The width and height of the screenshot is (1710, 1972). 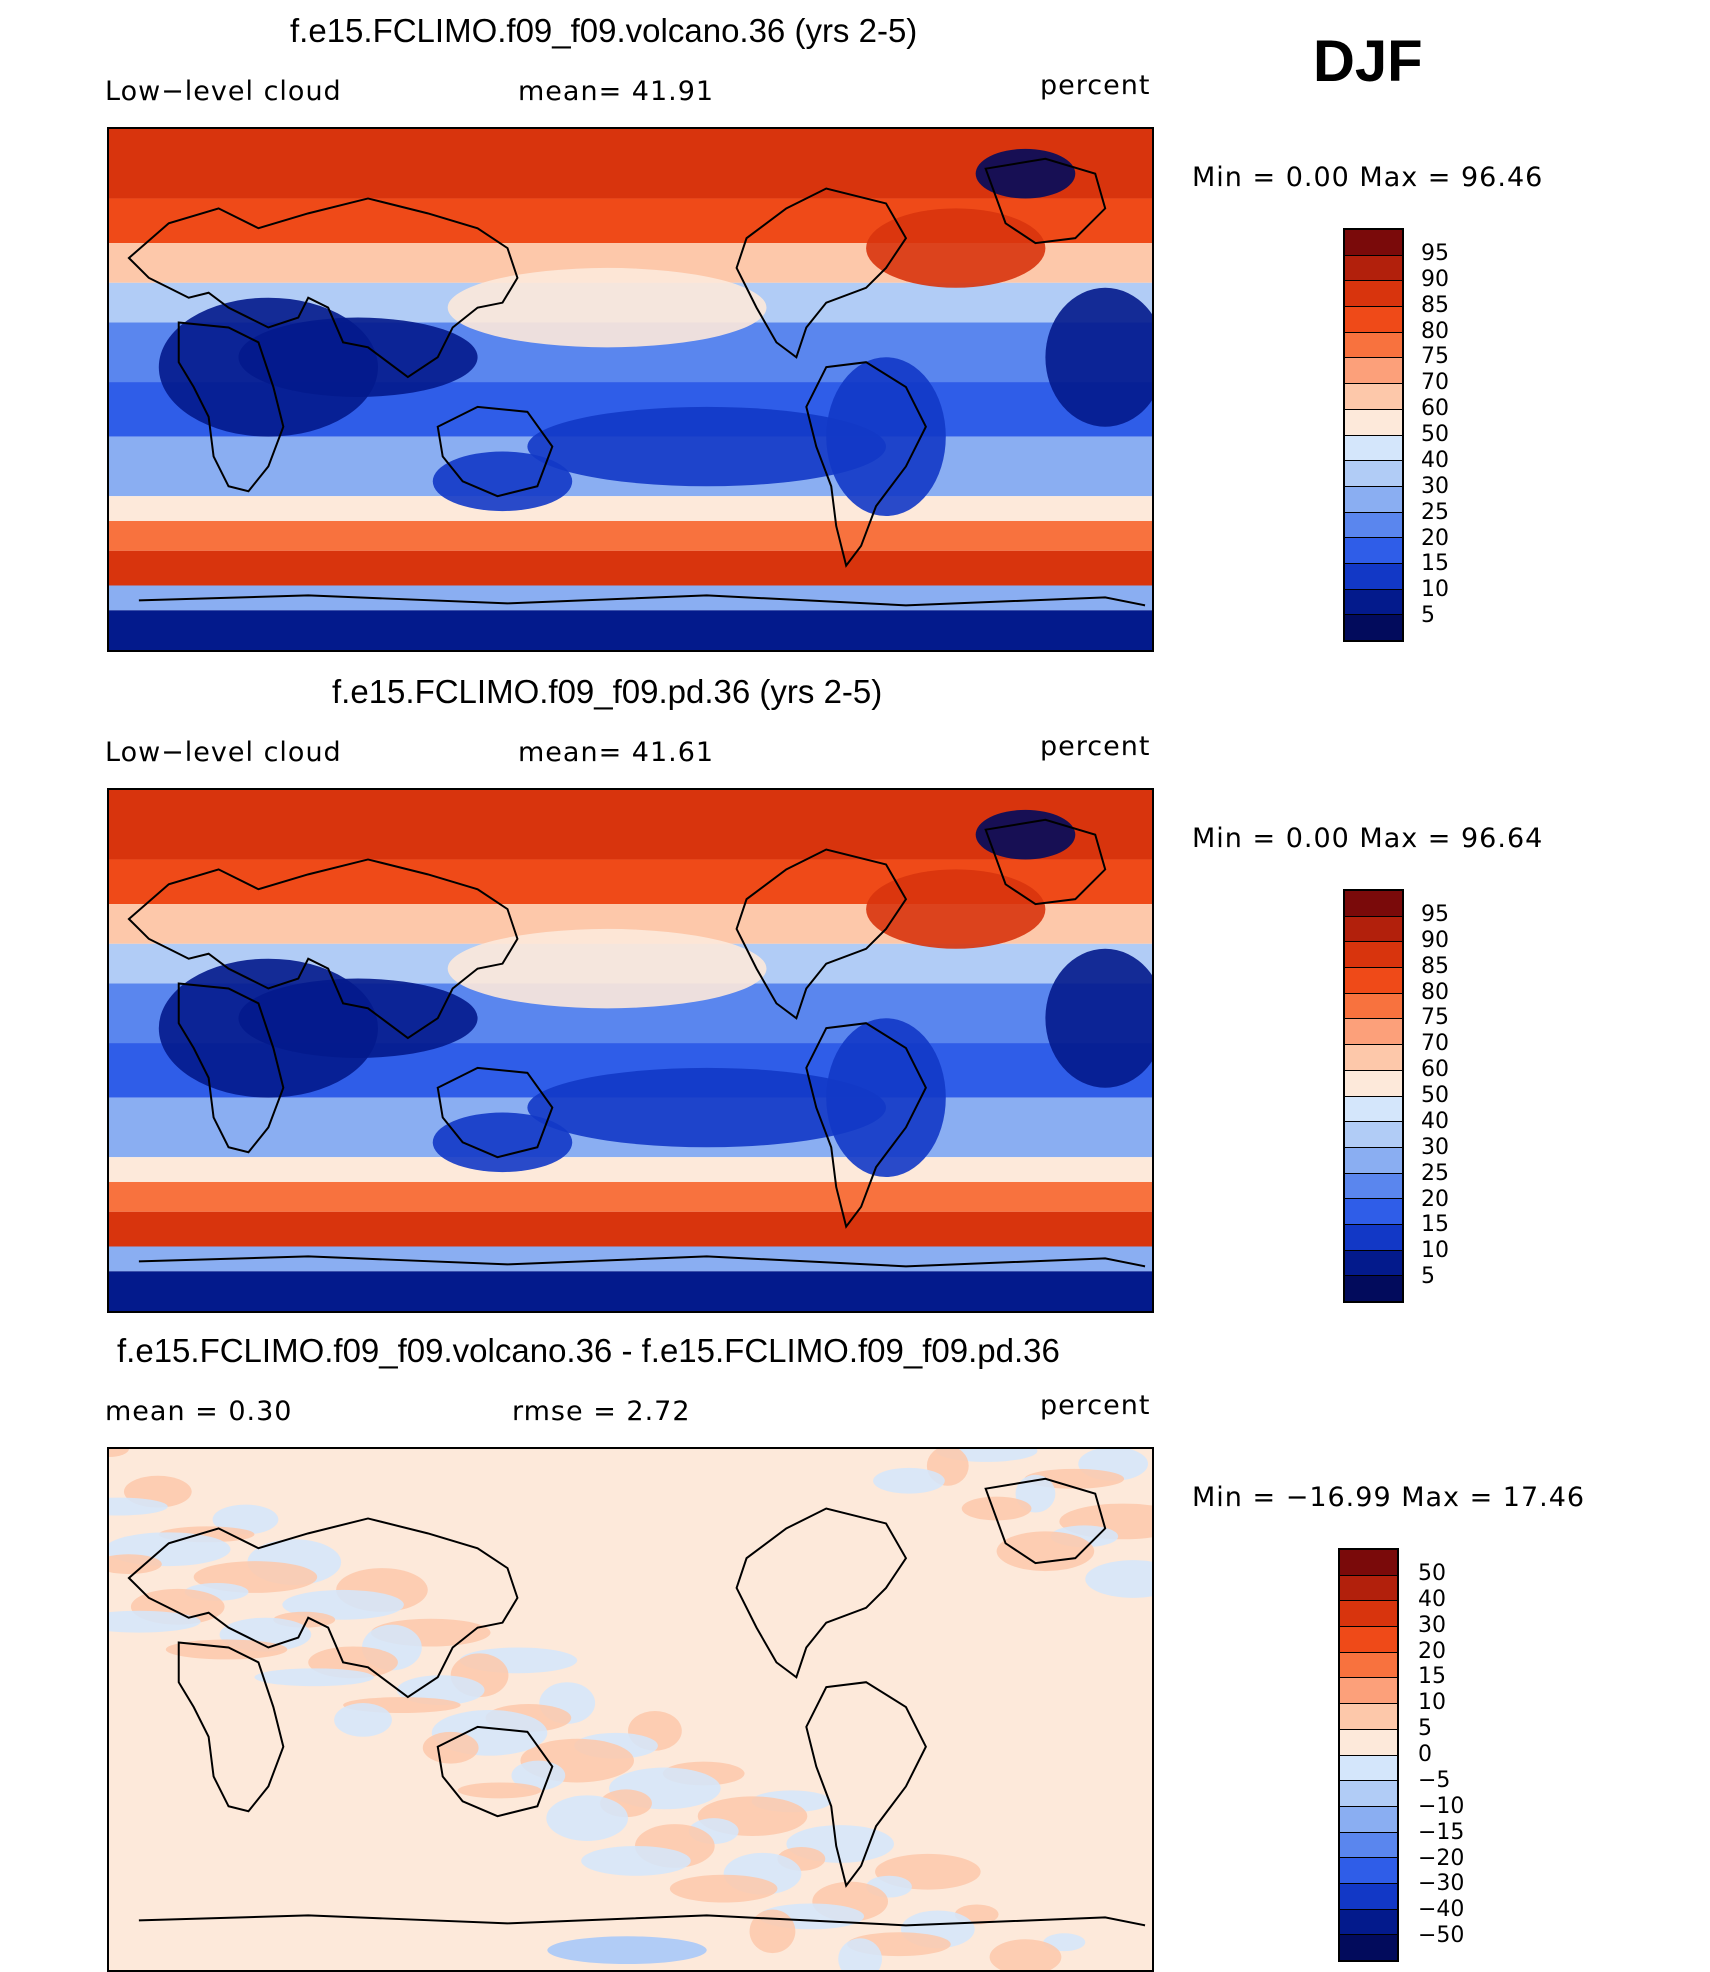 I want to click on panel-1-mean-label: mean= 41.91, so click(x=616, y=91).